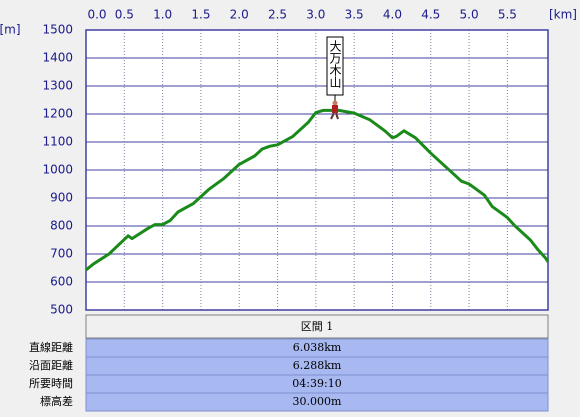 This screenshot has width=580, height=417. What do you see at coordinates (61, 254) in the screenshot?
I see `y-tick-label: 700` at bounding box center [61, 254].